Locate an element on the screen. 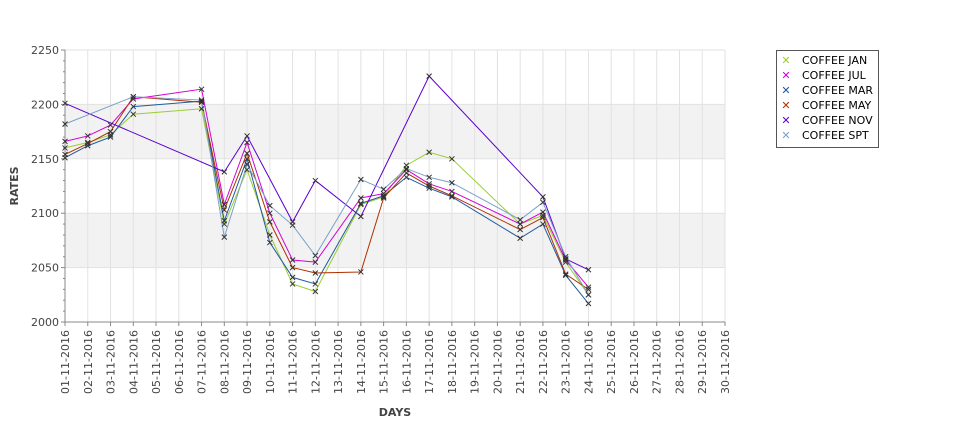 The image size is (975, 429). x-tick-label: 20-11-2016 is located at coordinates (497, 362).